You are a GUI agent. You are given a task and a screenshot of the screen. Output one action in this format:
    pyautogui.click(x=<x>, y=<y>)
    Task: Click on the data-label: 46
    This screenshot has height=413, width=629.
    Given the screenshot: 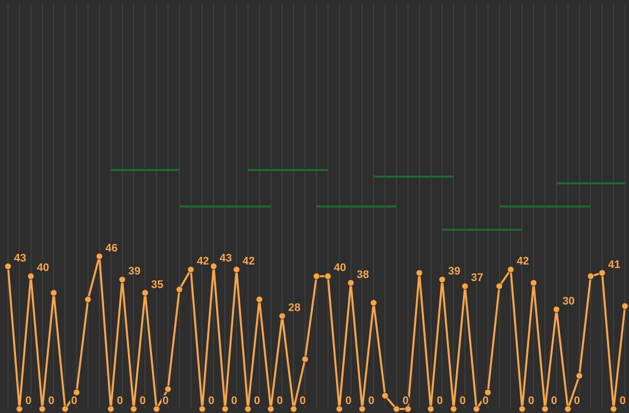 What is the action you would take?
    pyautogui.click(x=111, y=248)
    